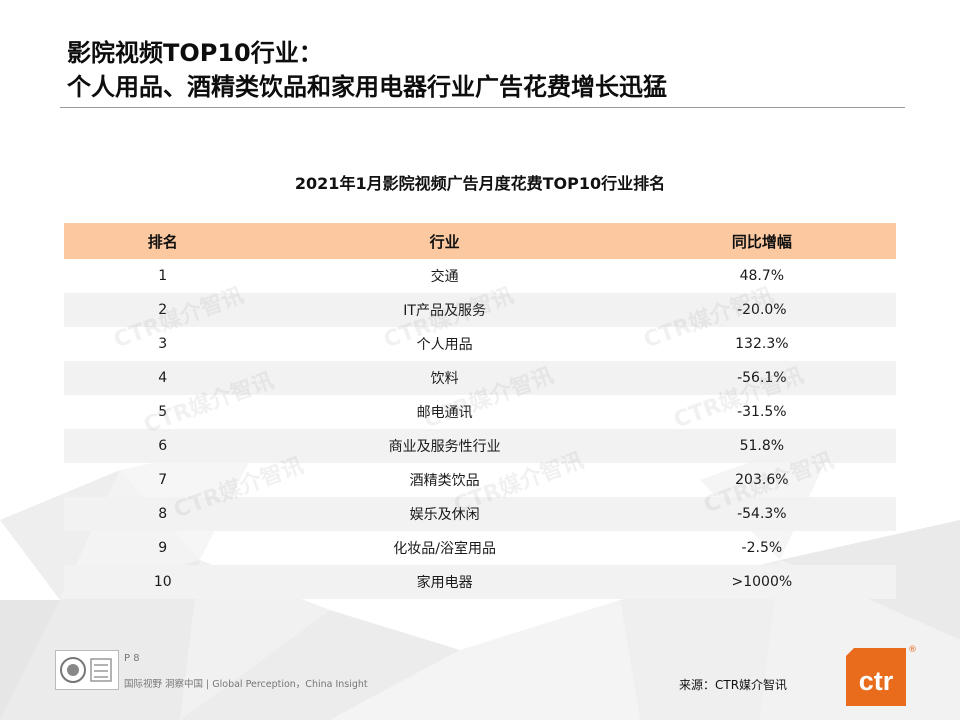  What do you see at coordinates (762, 344) in the screenshot?
I see `cell-yoy: 132.3%` at bounding box center [762, 344].